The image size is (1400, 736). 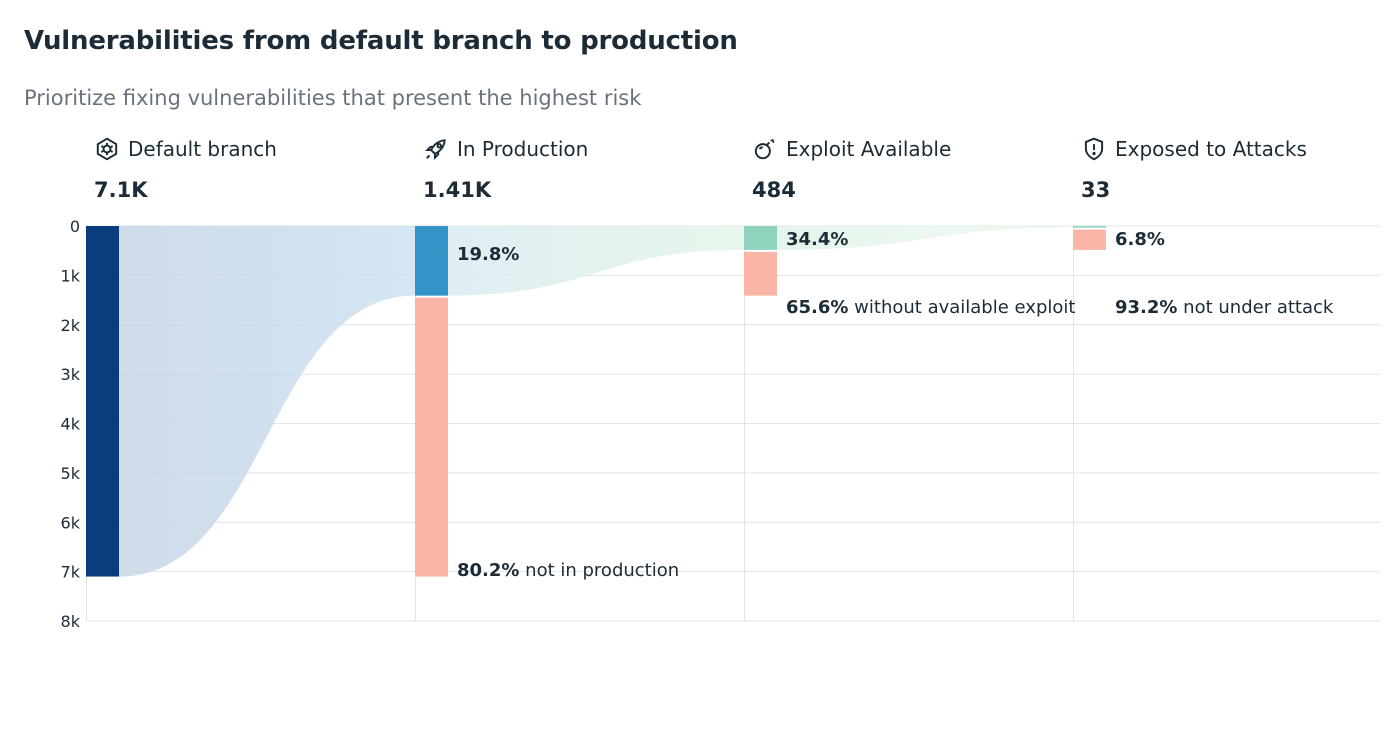 What do you see at coordinates (71, 374) in the screenshot?
I see `y-tick-label-3: 3k` at bounding box center [71, 374].